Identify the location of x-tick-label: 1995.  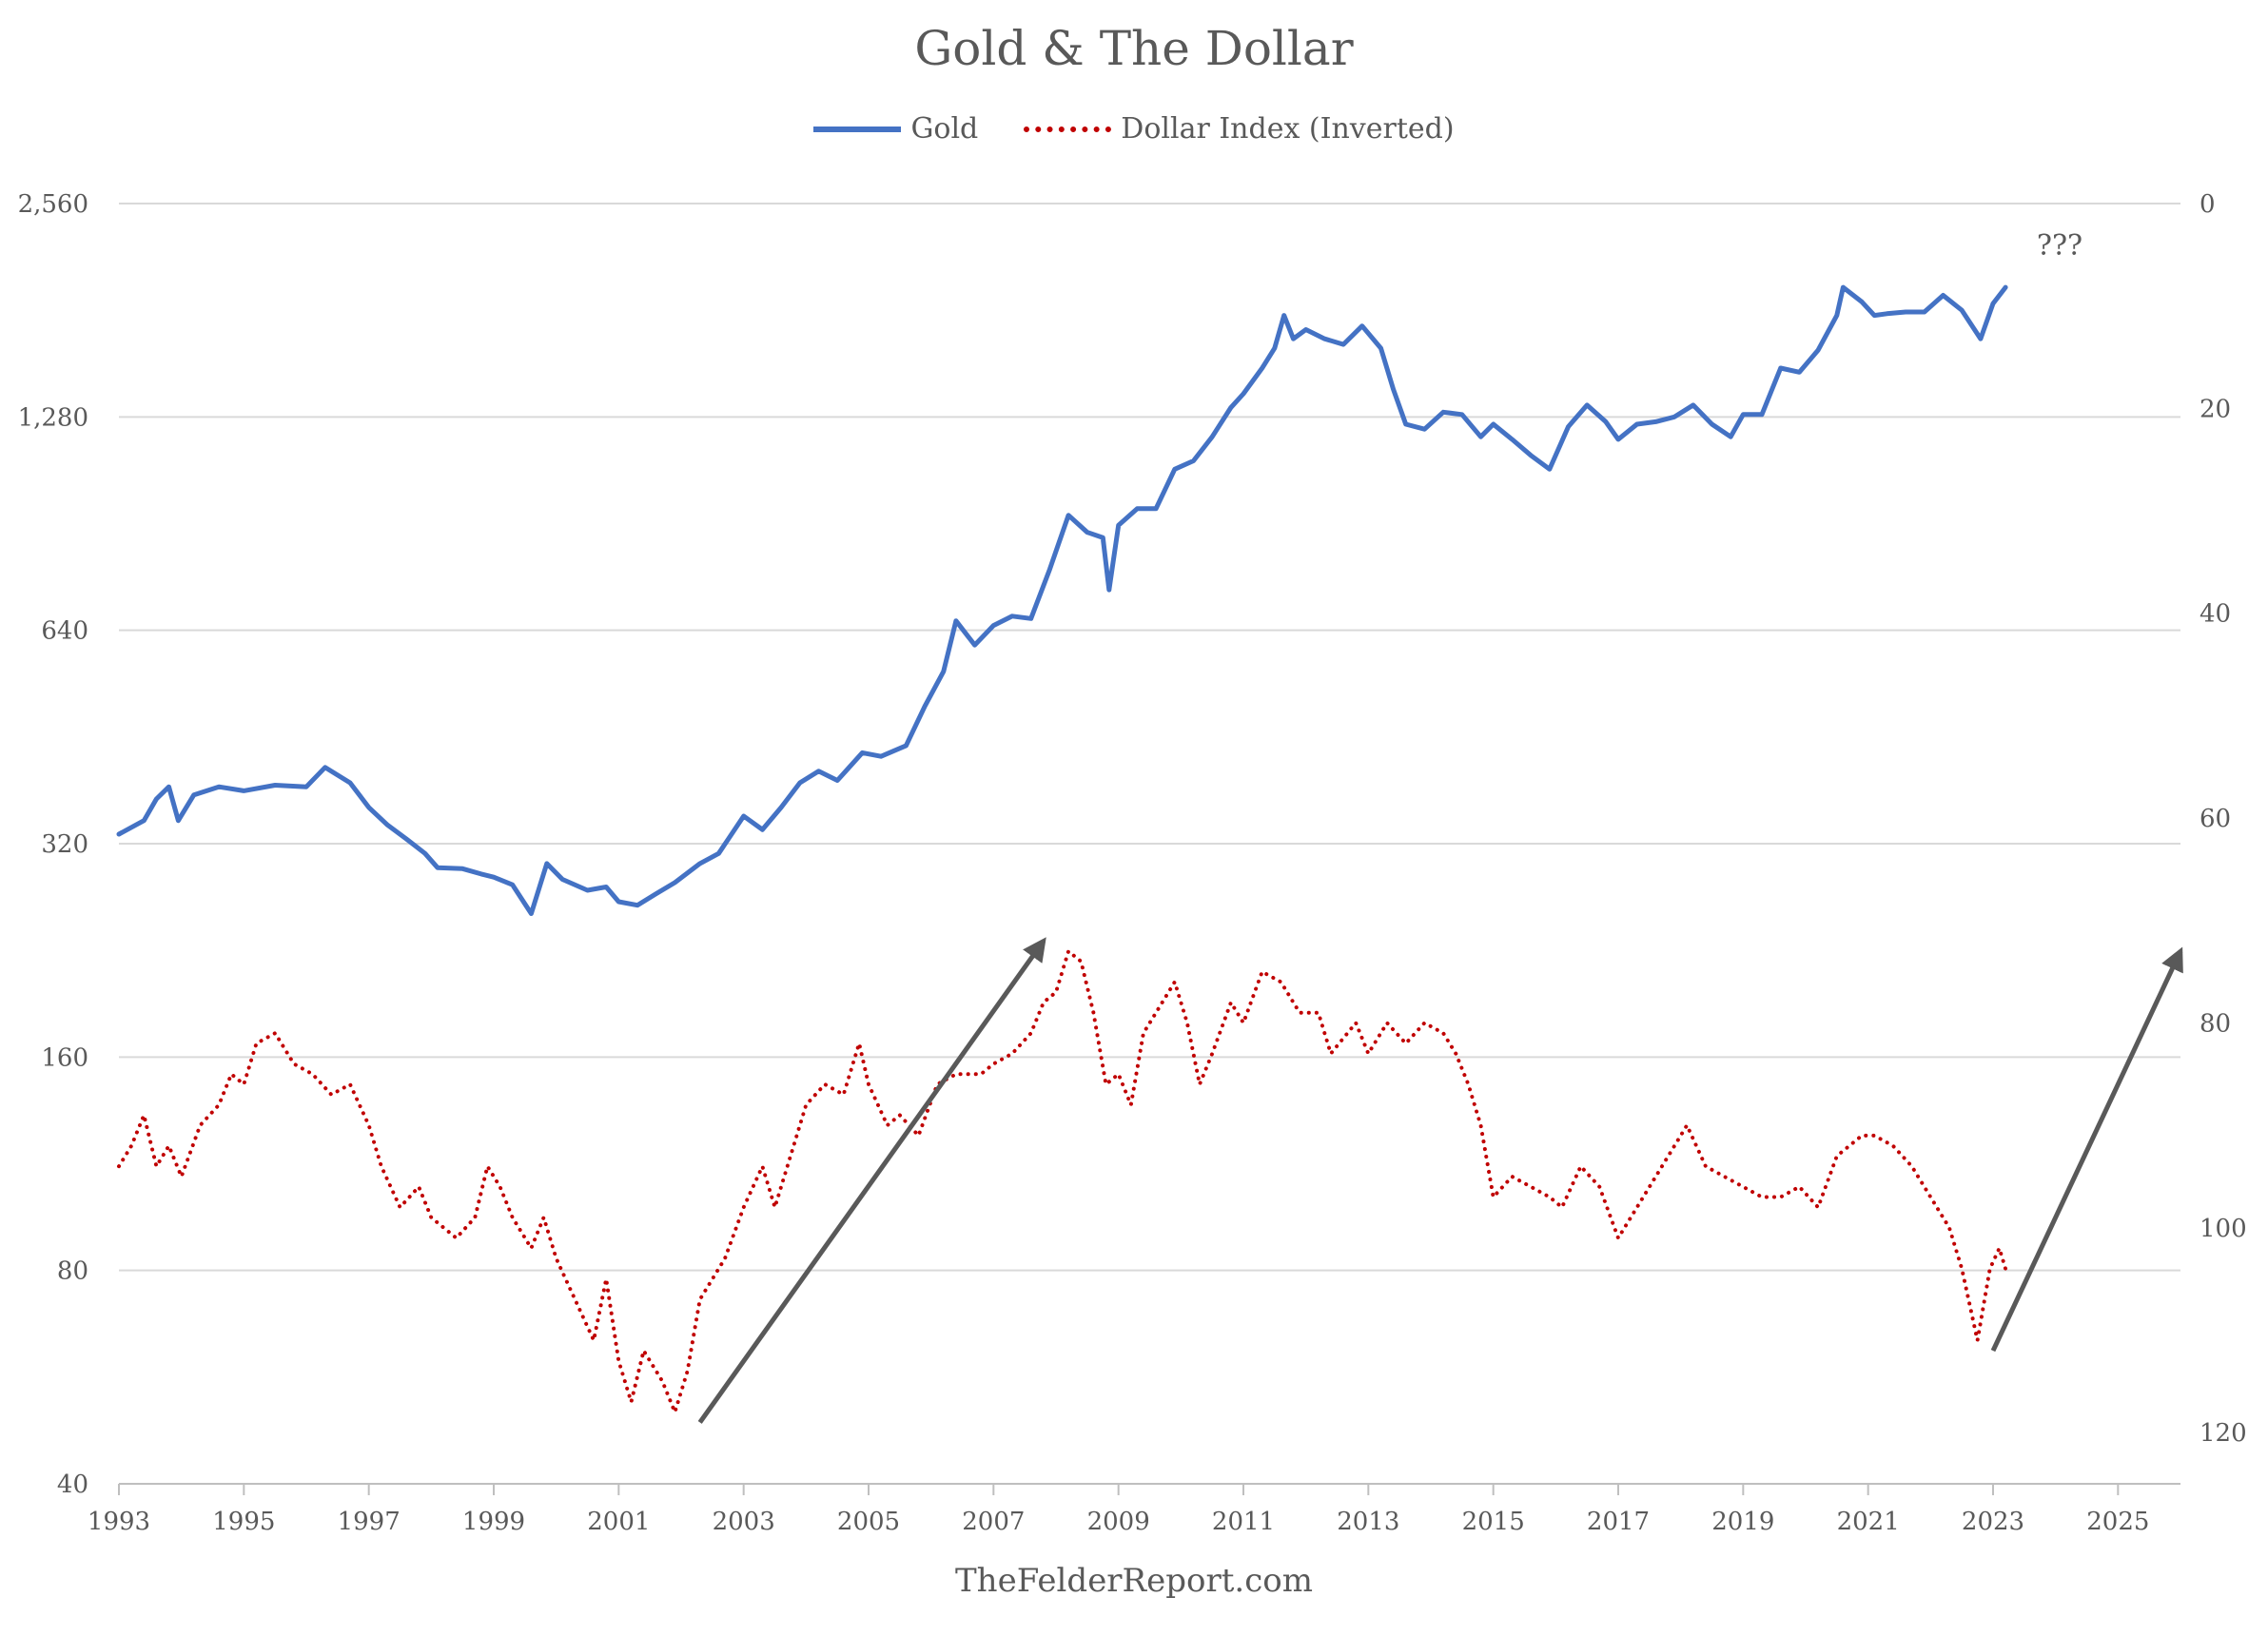
(243, 1522).